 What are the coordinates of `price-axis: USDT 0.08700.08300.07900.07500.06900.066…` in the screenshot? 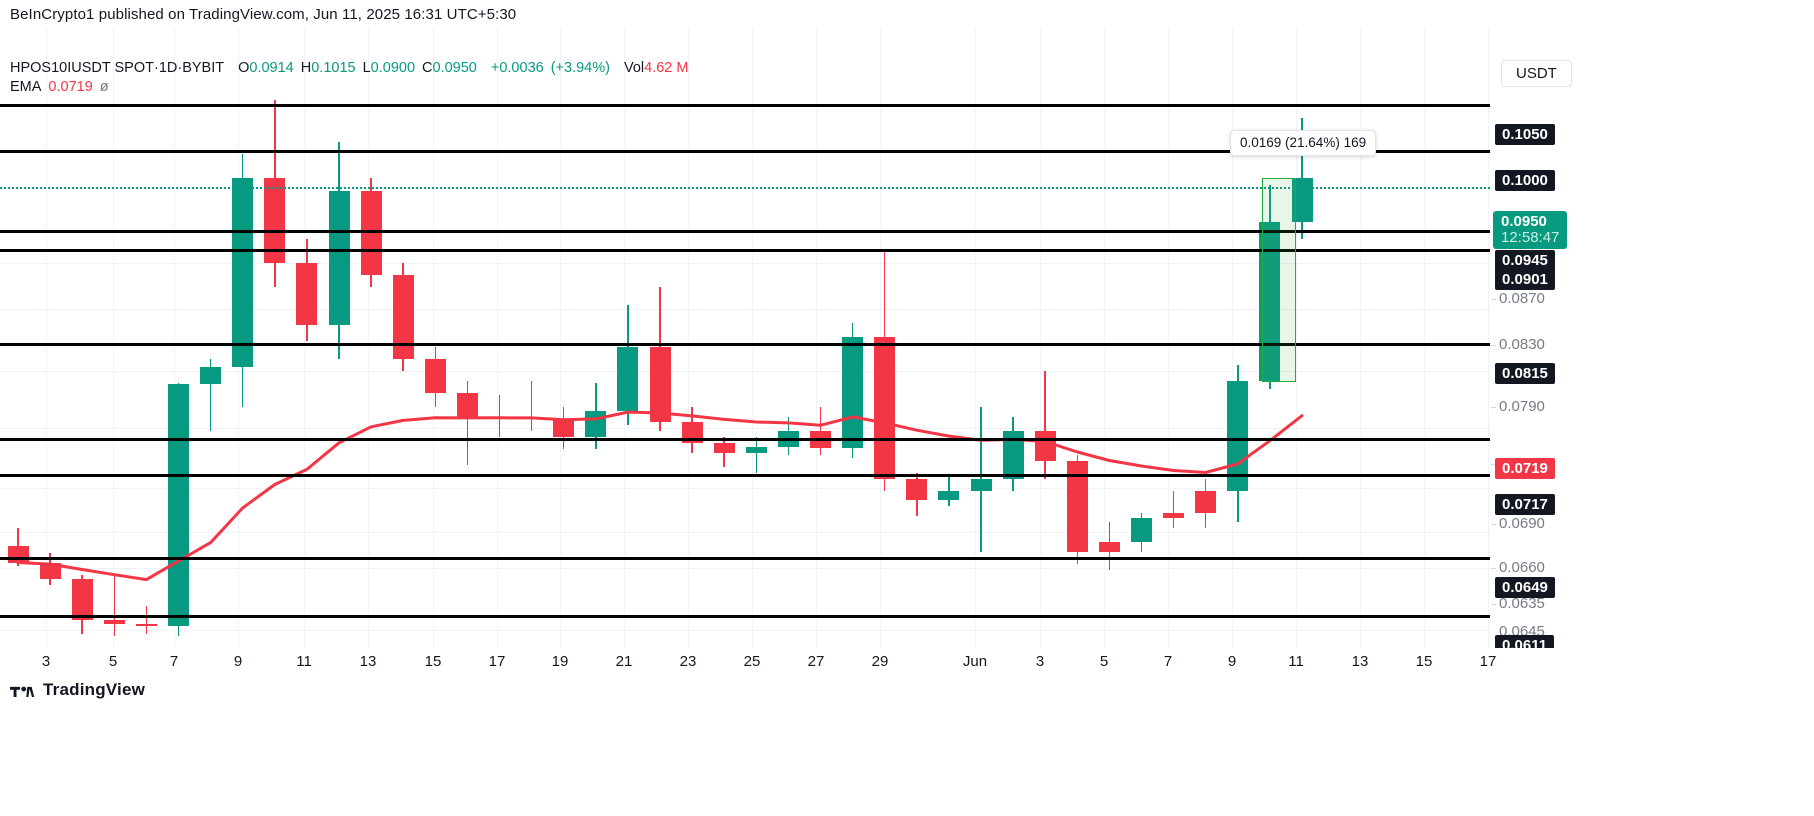 It's located at (1652, 381).